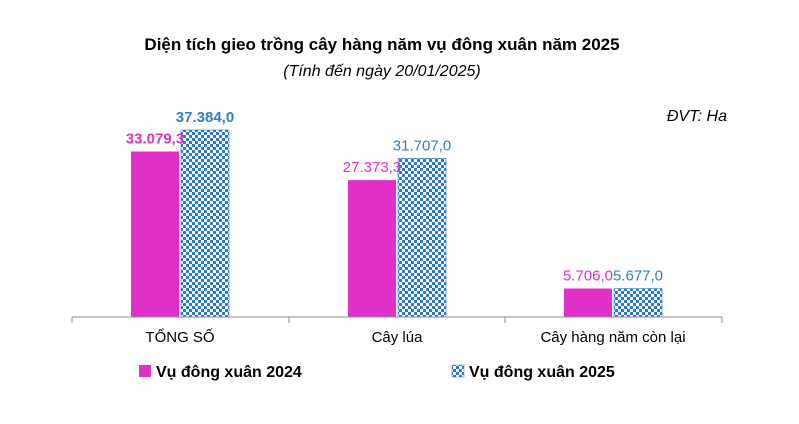 This screenshot has width=799, height=424. Describe the element at coordinates (229, 372) in the screenshot. I see `legend-label-2024: Vụ đông xuân 2024` at that location.